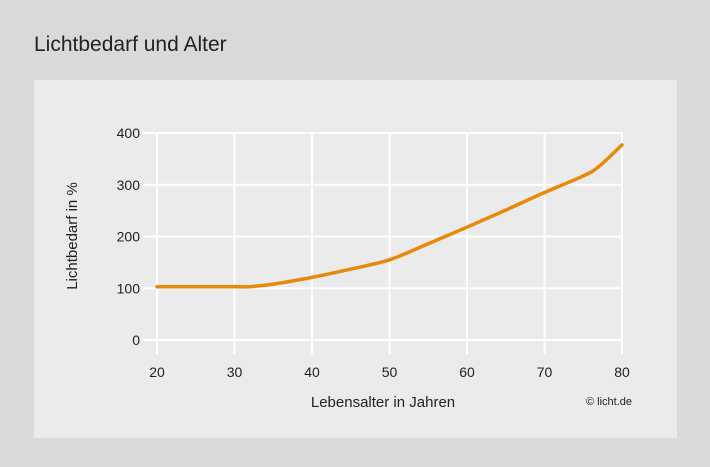 The height and width of the screenshot is (467, 710). Describe the element at coordinates (235, 372) in the screenshot. I see `x-tick-label: 30` at that location.